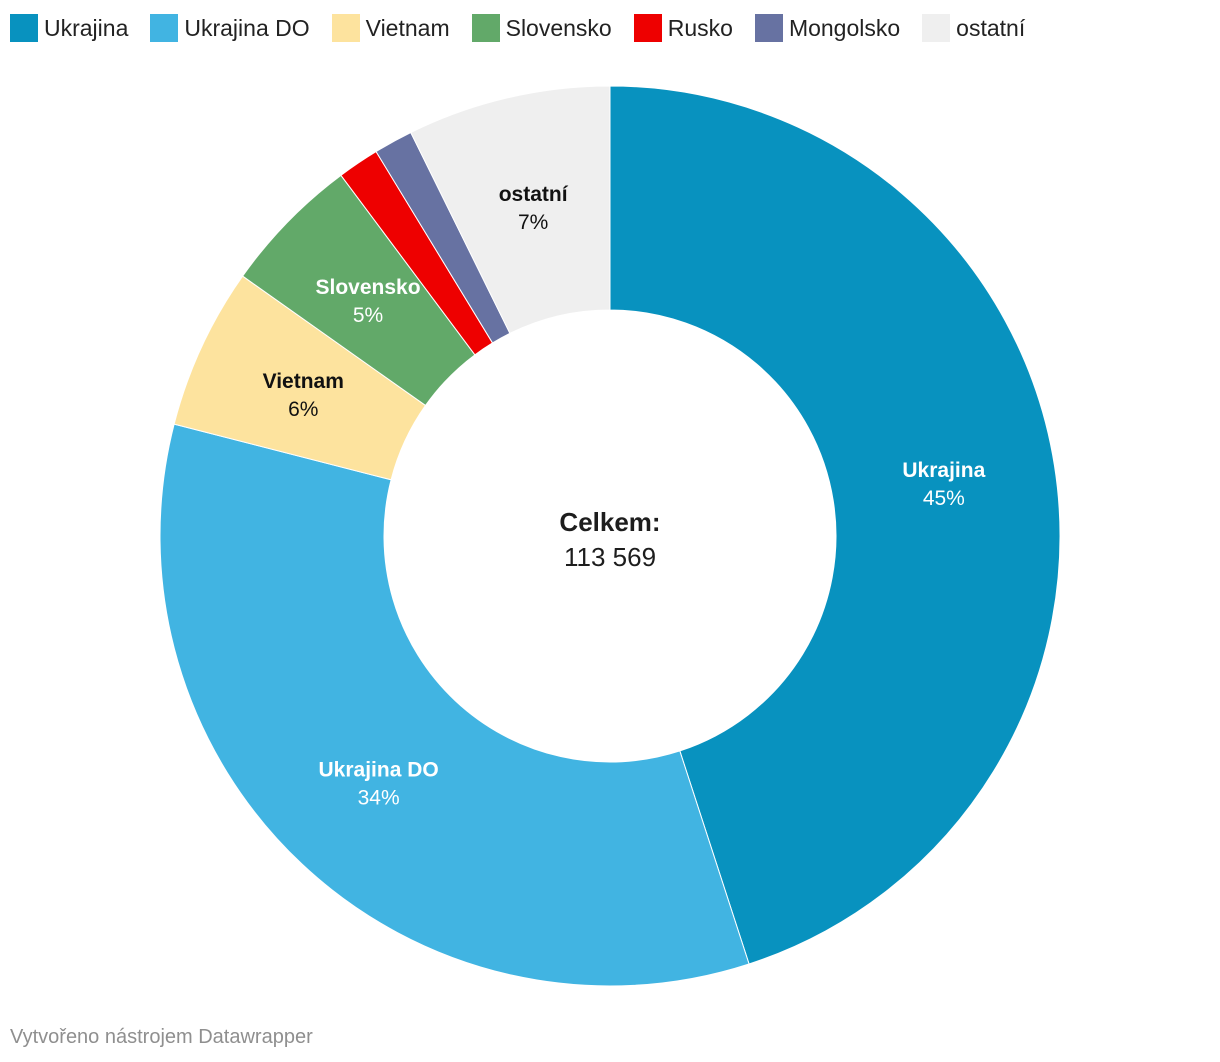  Describe the element at coordinates (534, 194) in the screenshot. I see `slice-label-name: ostatní` at that location.